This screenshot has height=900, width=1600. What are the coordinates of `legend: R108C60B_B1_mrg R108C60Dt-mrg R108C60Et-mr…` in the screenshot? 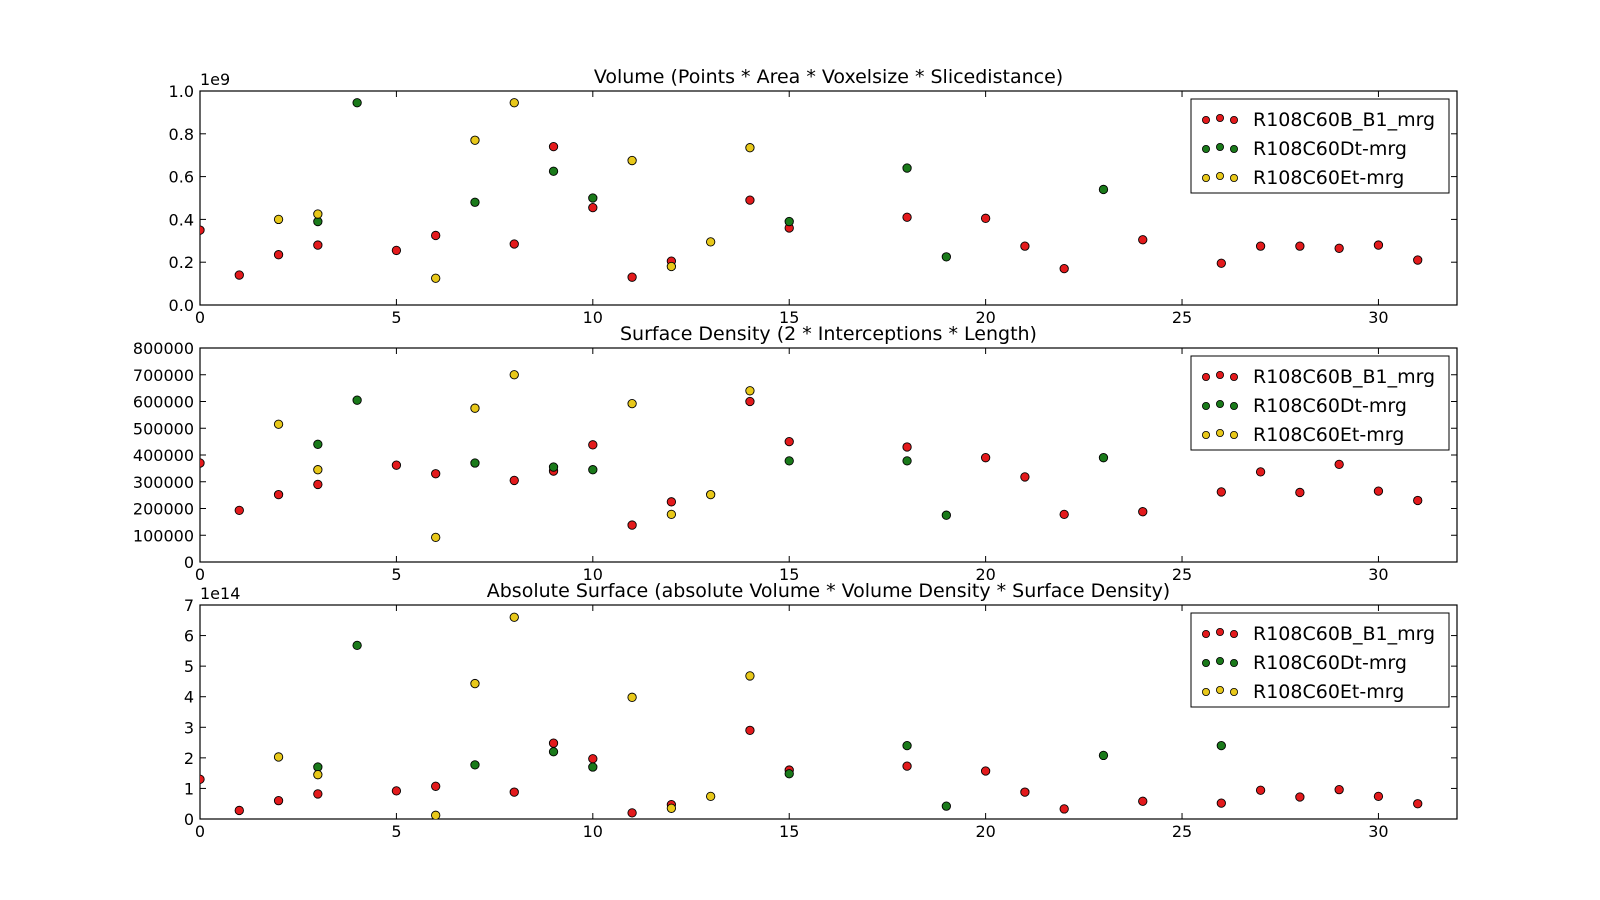 It's located at (1320, 660).